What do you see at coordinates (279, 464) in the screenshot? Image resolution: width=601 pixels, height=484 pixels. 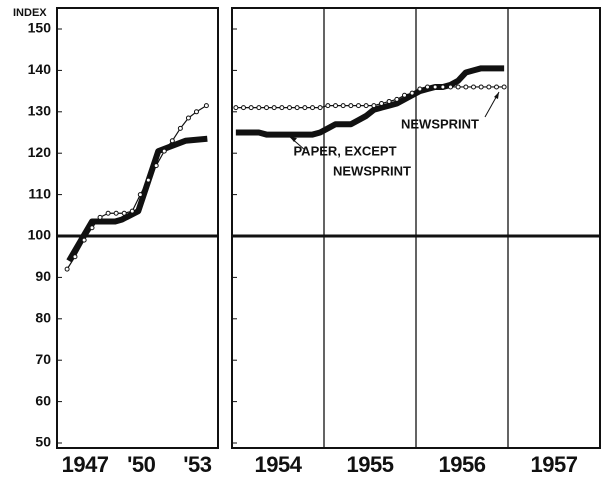 I see `x-tick-label: 1954` at bounding box center [279, 464].